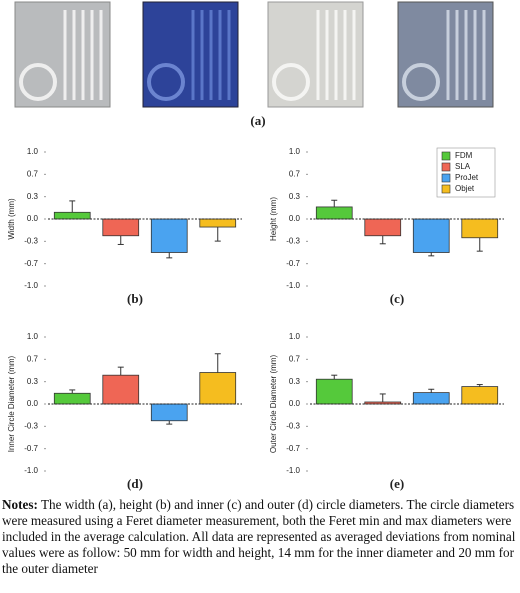 This screenshot has height=593, width=520. I want to click on panel-label: (a), so click(257, 120).